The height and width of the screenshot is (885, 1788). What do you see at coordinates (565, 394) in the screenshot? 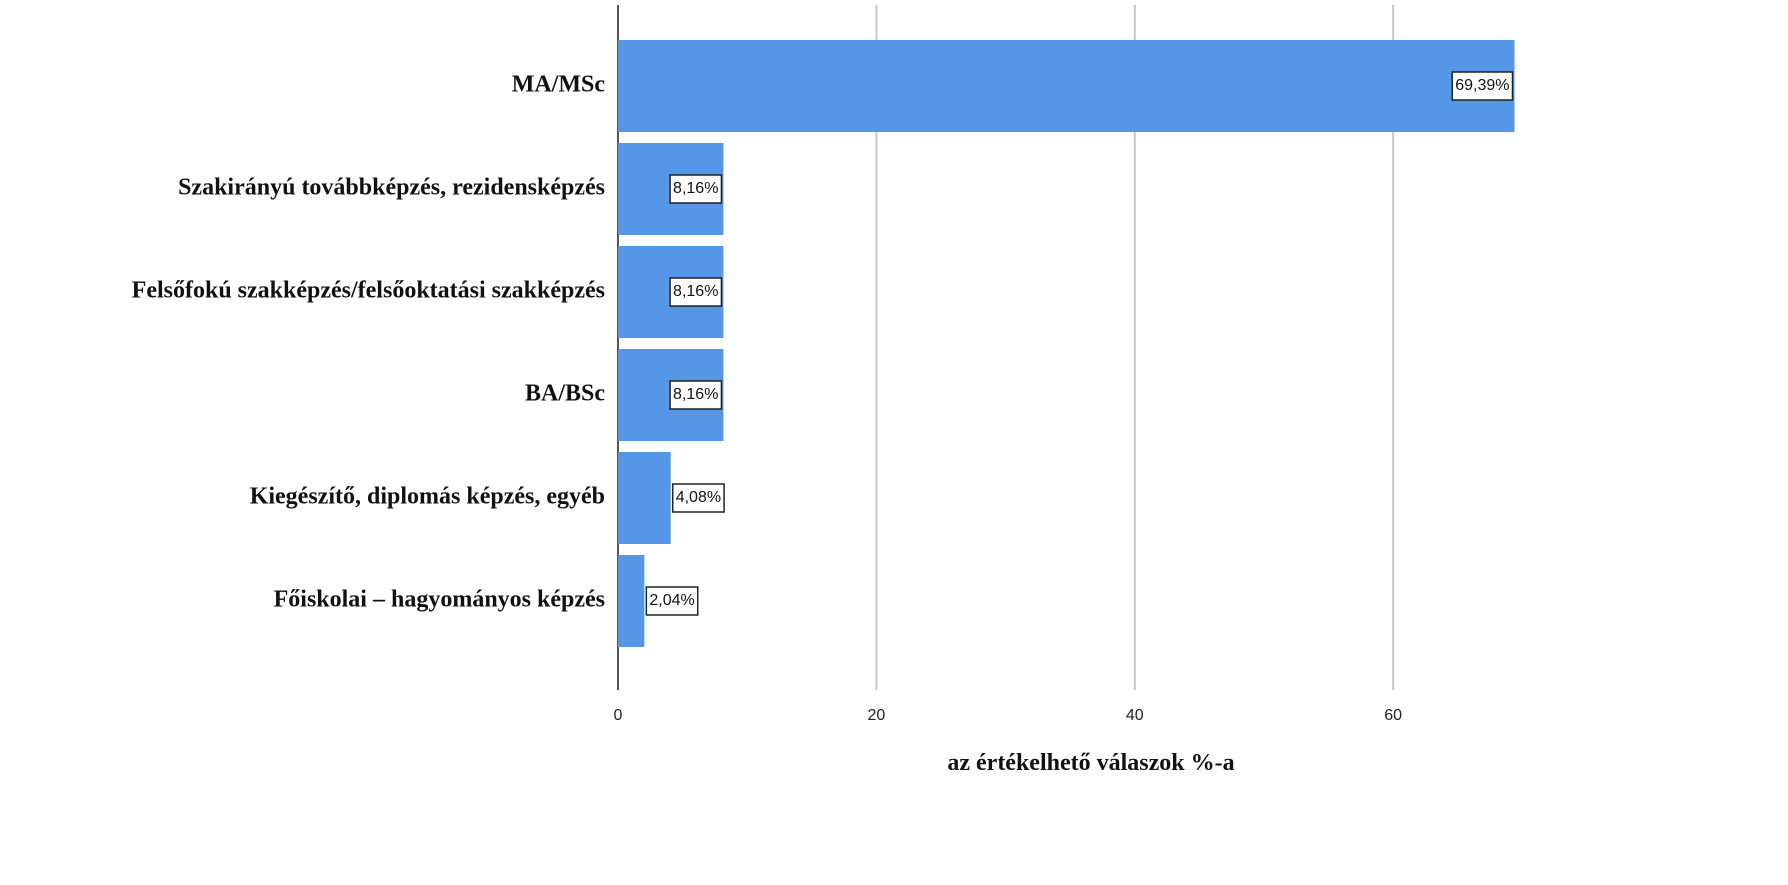
I see `y-tick-label: BA/BSc` at bounding box center [565, 394].